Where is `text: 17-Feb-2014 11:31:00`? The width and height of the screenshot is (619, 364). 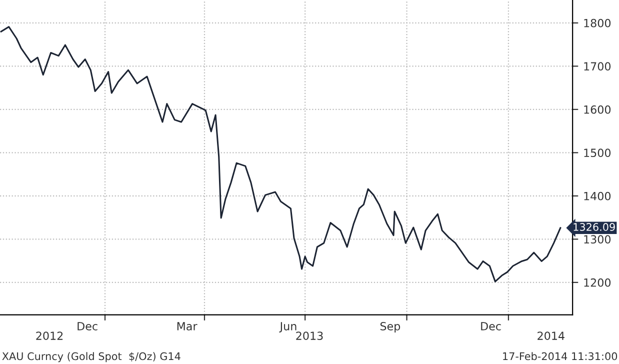
text: 17-Feb-2014 11:31:00 is located at coordinates (560, 356).